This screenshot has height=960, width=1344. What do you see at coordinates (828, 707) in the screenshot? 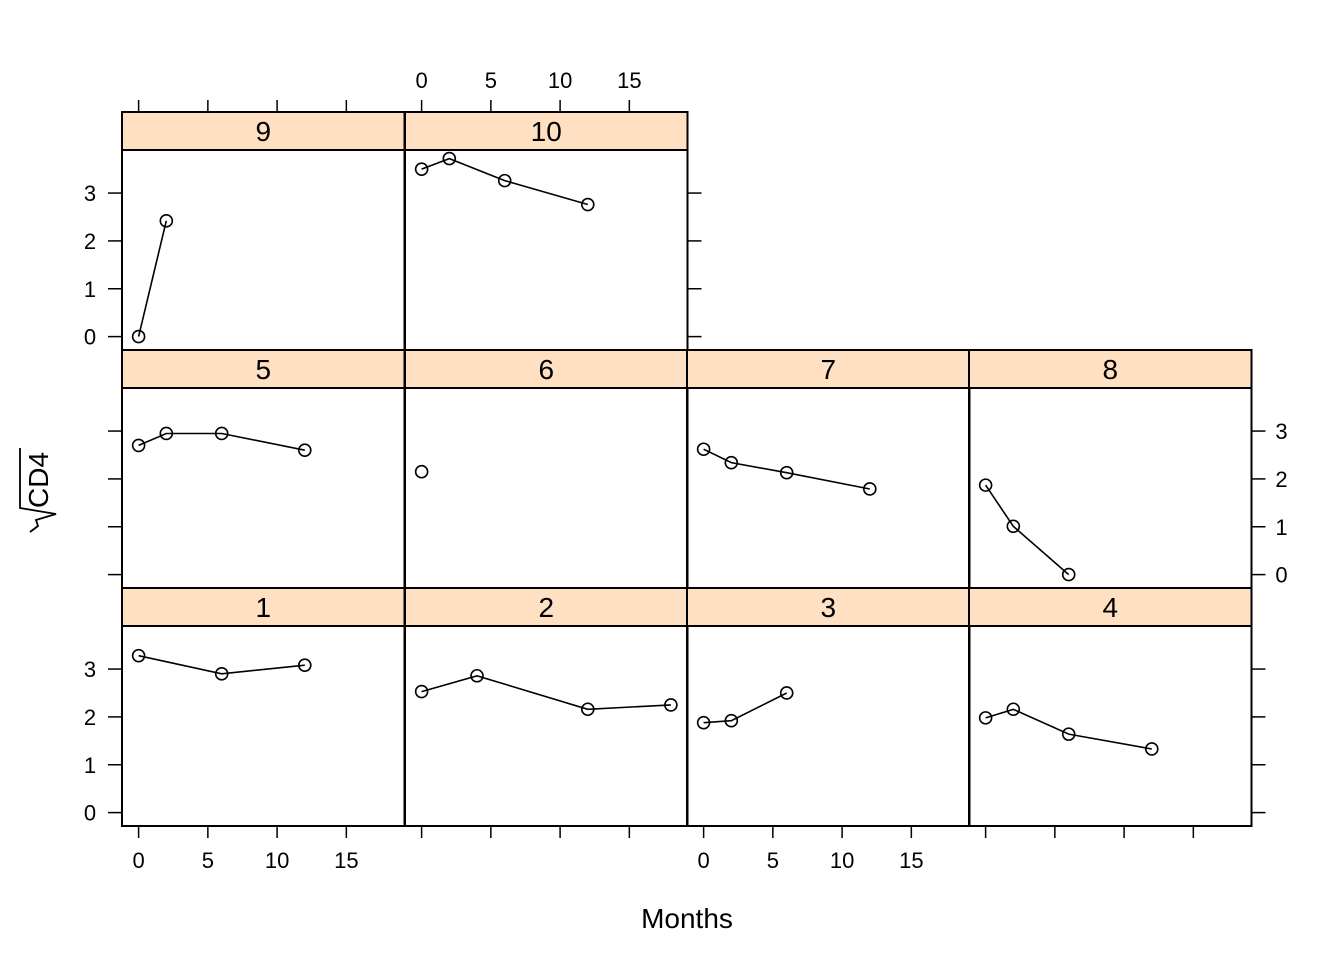
I see `panel-3: 3` at bounding box center [828, 707].